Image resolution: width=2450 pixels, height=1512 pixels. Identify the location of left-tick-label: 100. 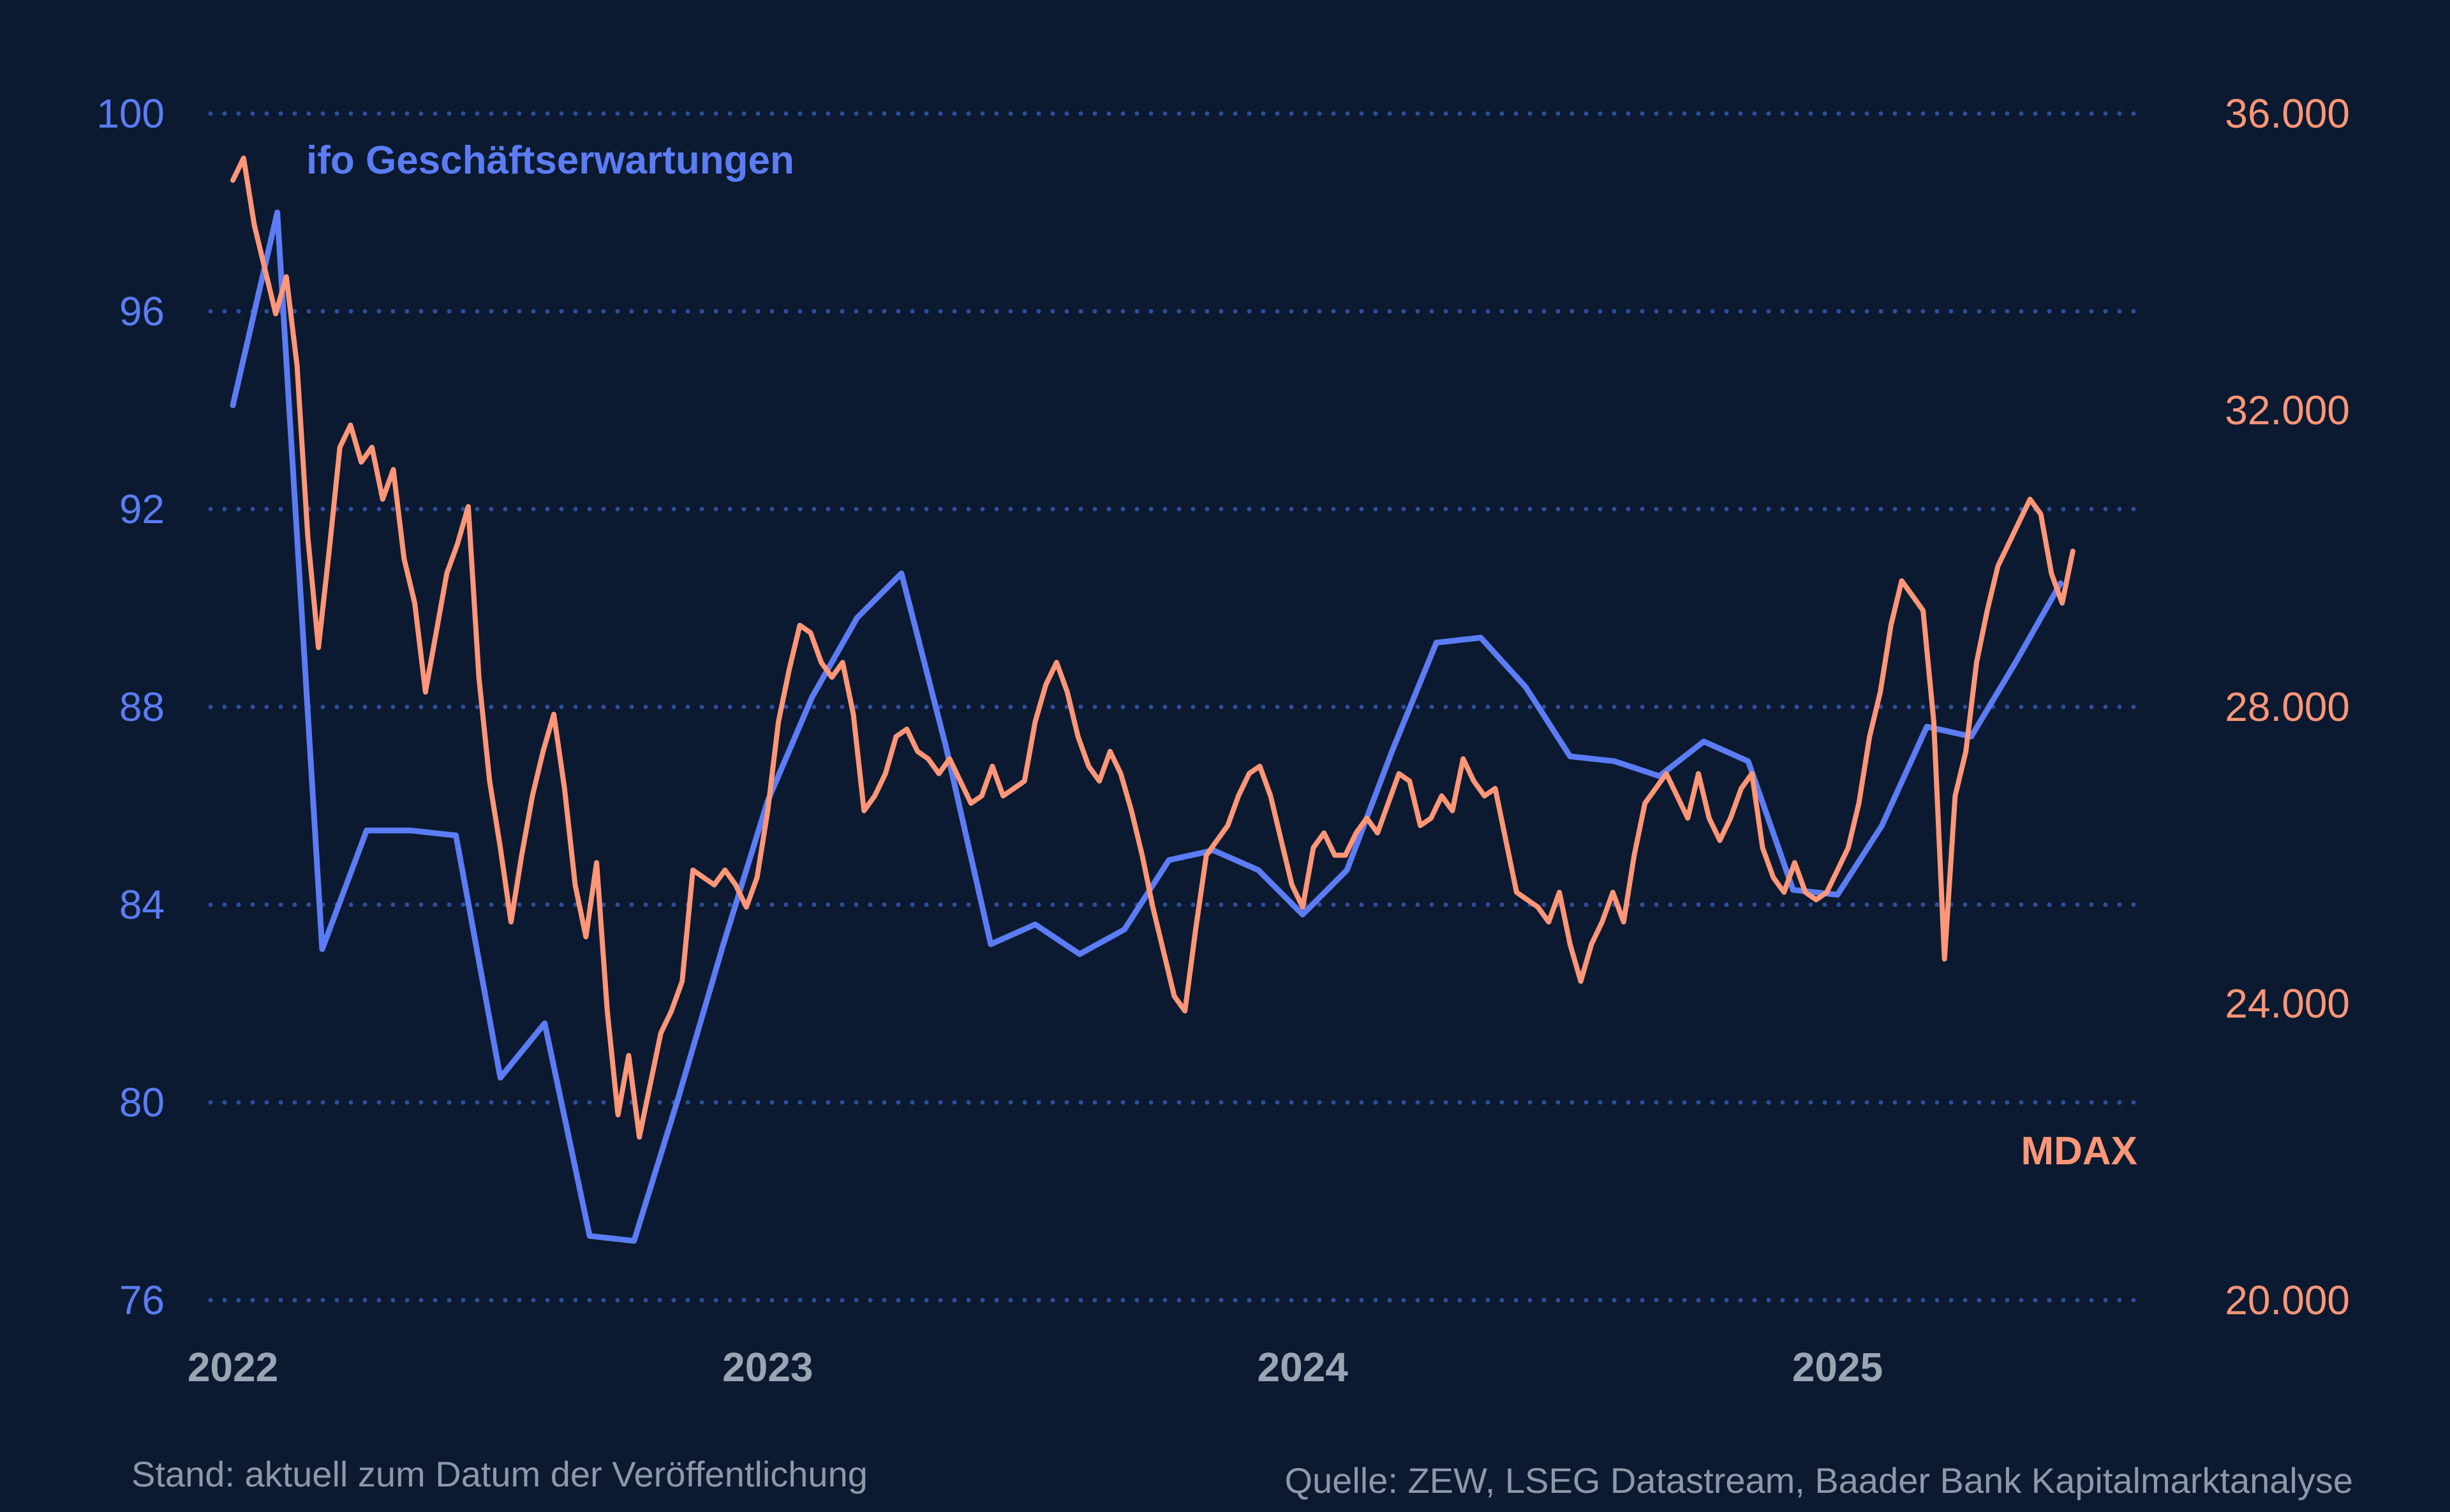
(130, 114).